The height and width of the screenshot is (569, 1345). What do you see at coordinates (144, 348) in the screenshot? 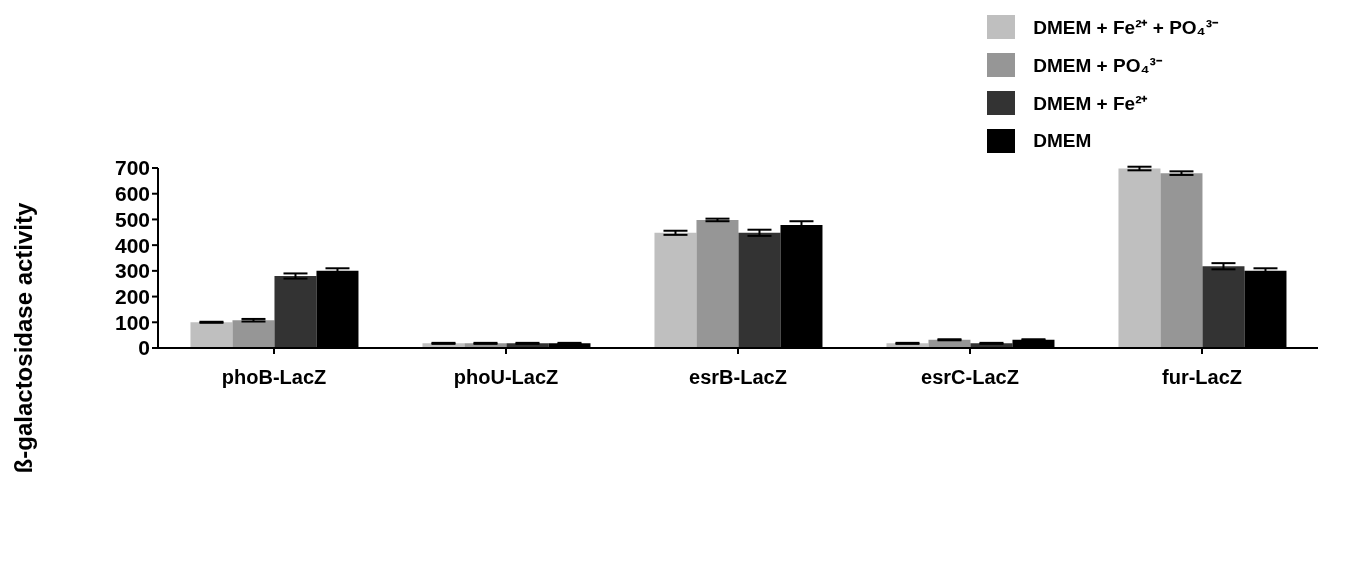
I see `y-tick-label: 0` at bounding box center [144, 348].